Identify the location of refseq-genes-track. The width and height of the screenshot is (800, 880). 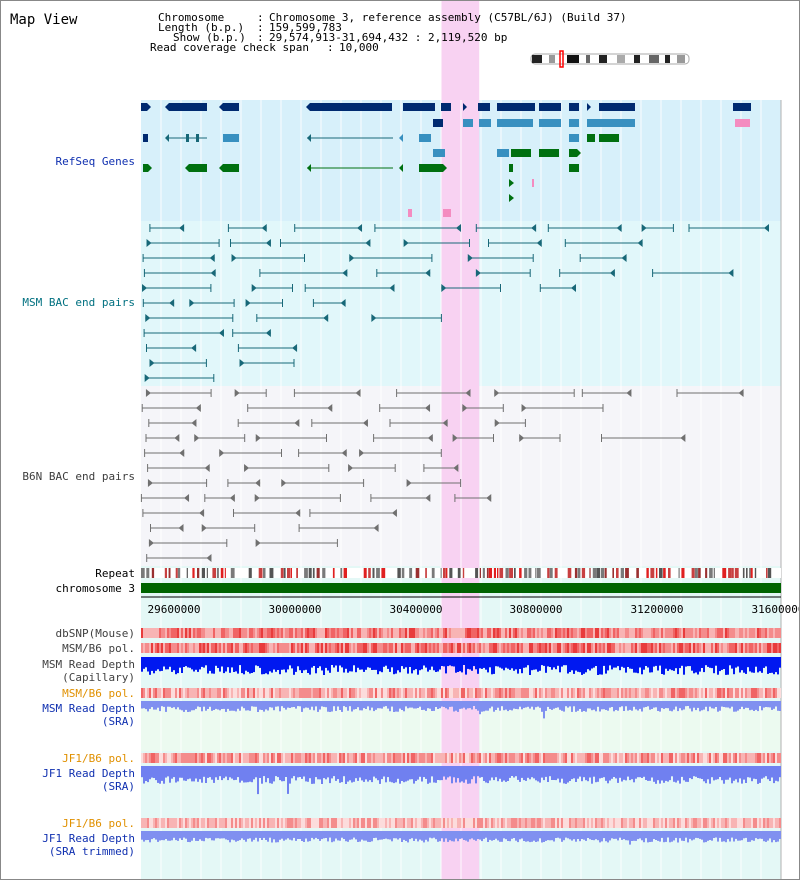
(446, 160).